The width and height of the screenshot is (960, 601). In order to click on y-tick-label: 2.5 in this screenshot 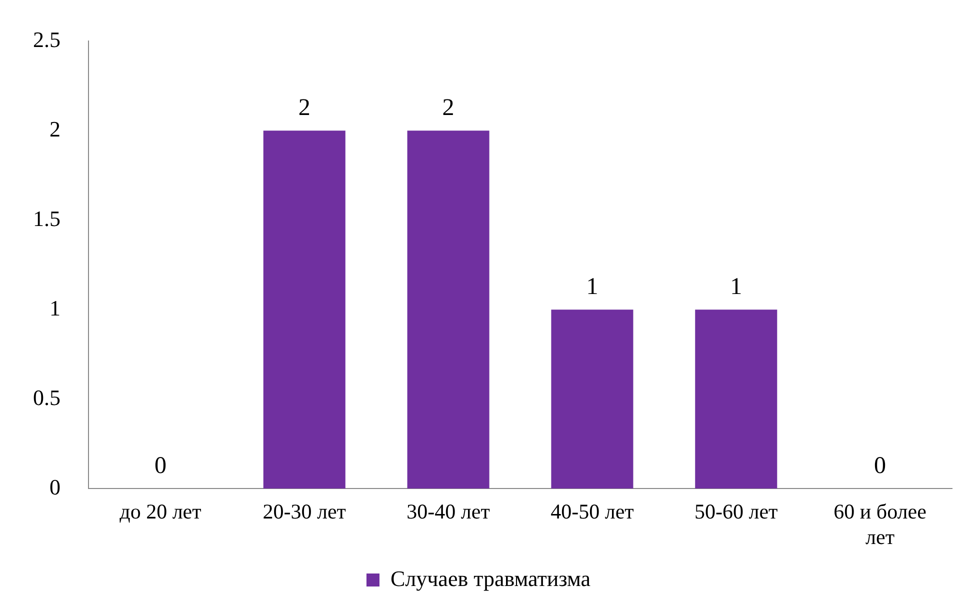, I will do `click(46, 39)`.